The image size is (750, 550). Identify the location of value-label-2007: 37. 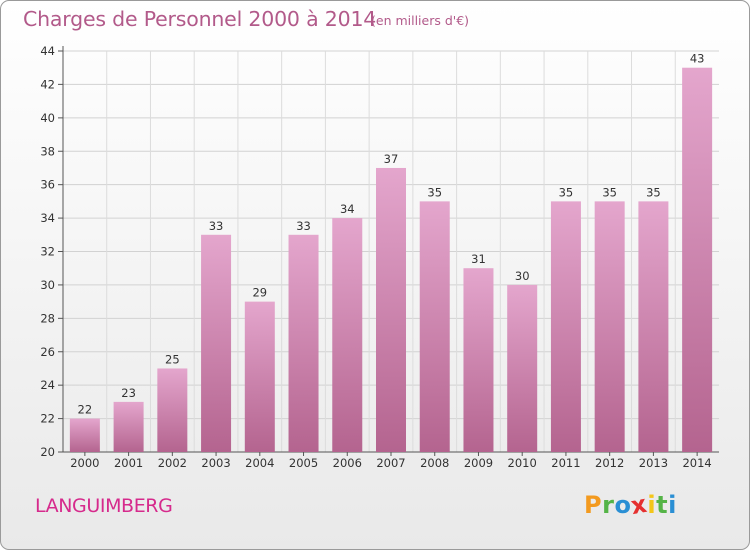
(391, 159).